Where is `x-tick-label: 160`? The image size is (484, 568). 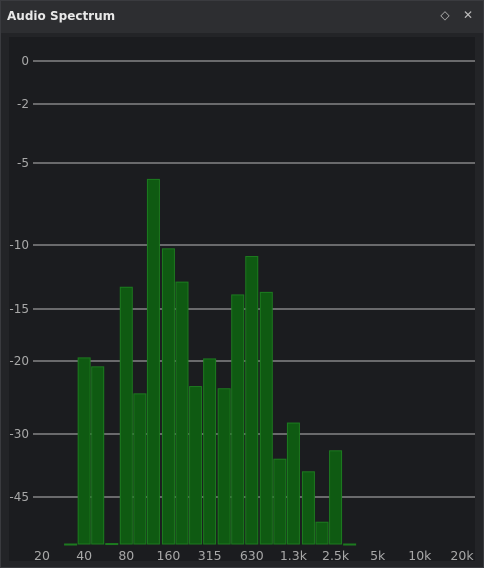 x-tick-label: 160 is located at coordinates (169, 554).